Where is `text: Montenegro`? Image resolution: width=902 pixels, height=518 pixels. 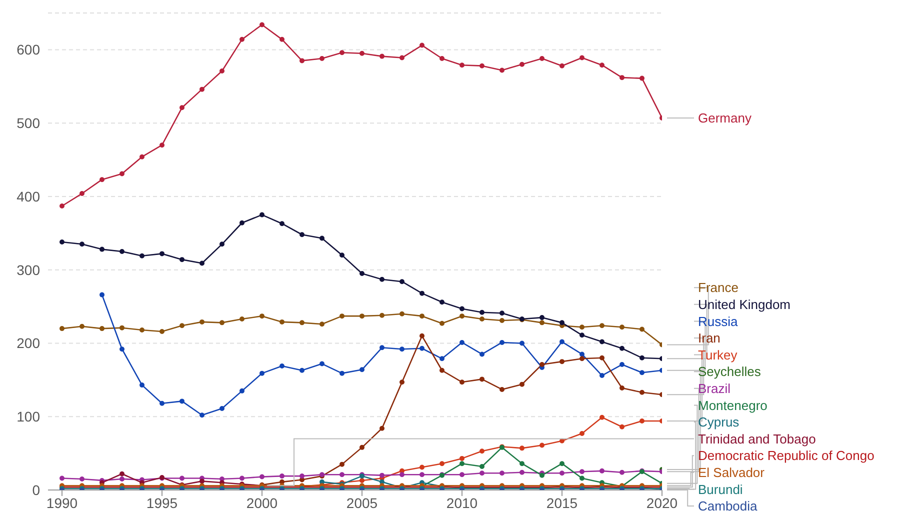
text: Montenegro is located at coordinates (733, 405).